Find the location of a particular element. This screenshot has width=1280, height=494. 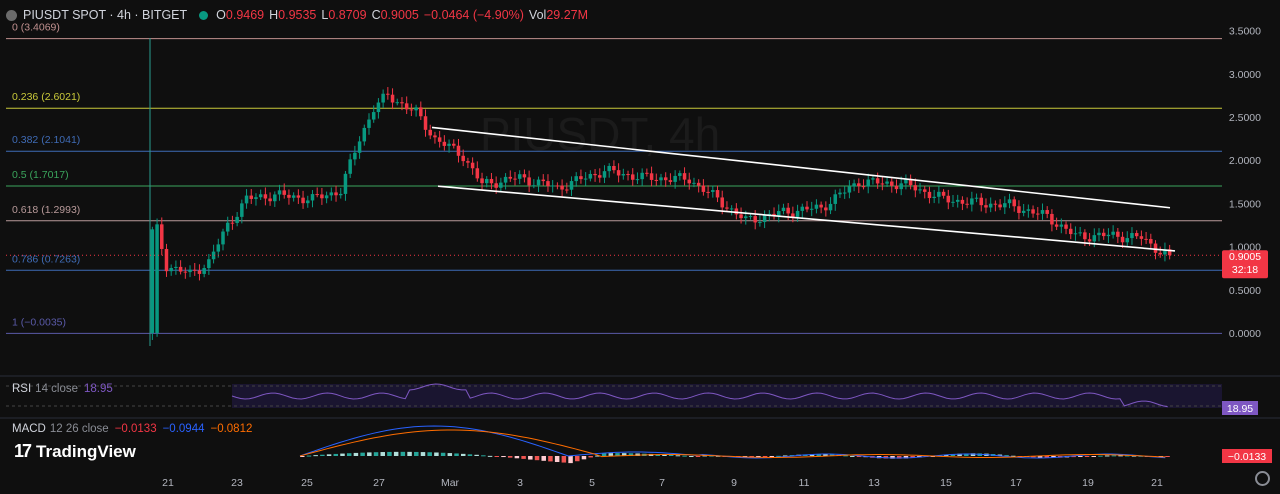

rsi-name: RSI is located at coordinates (22, 389).